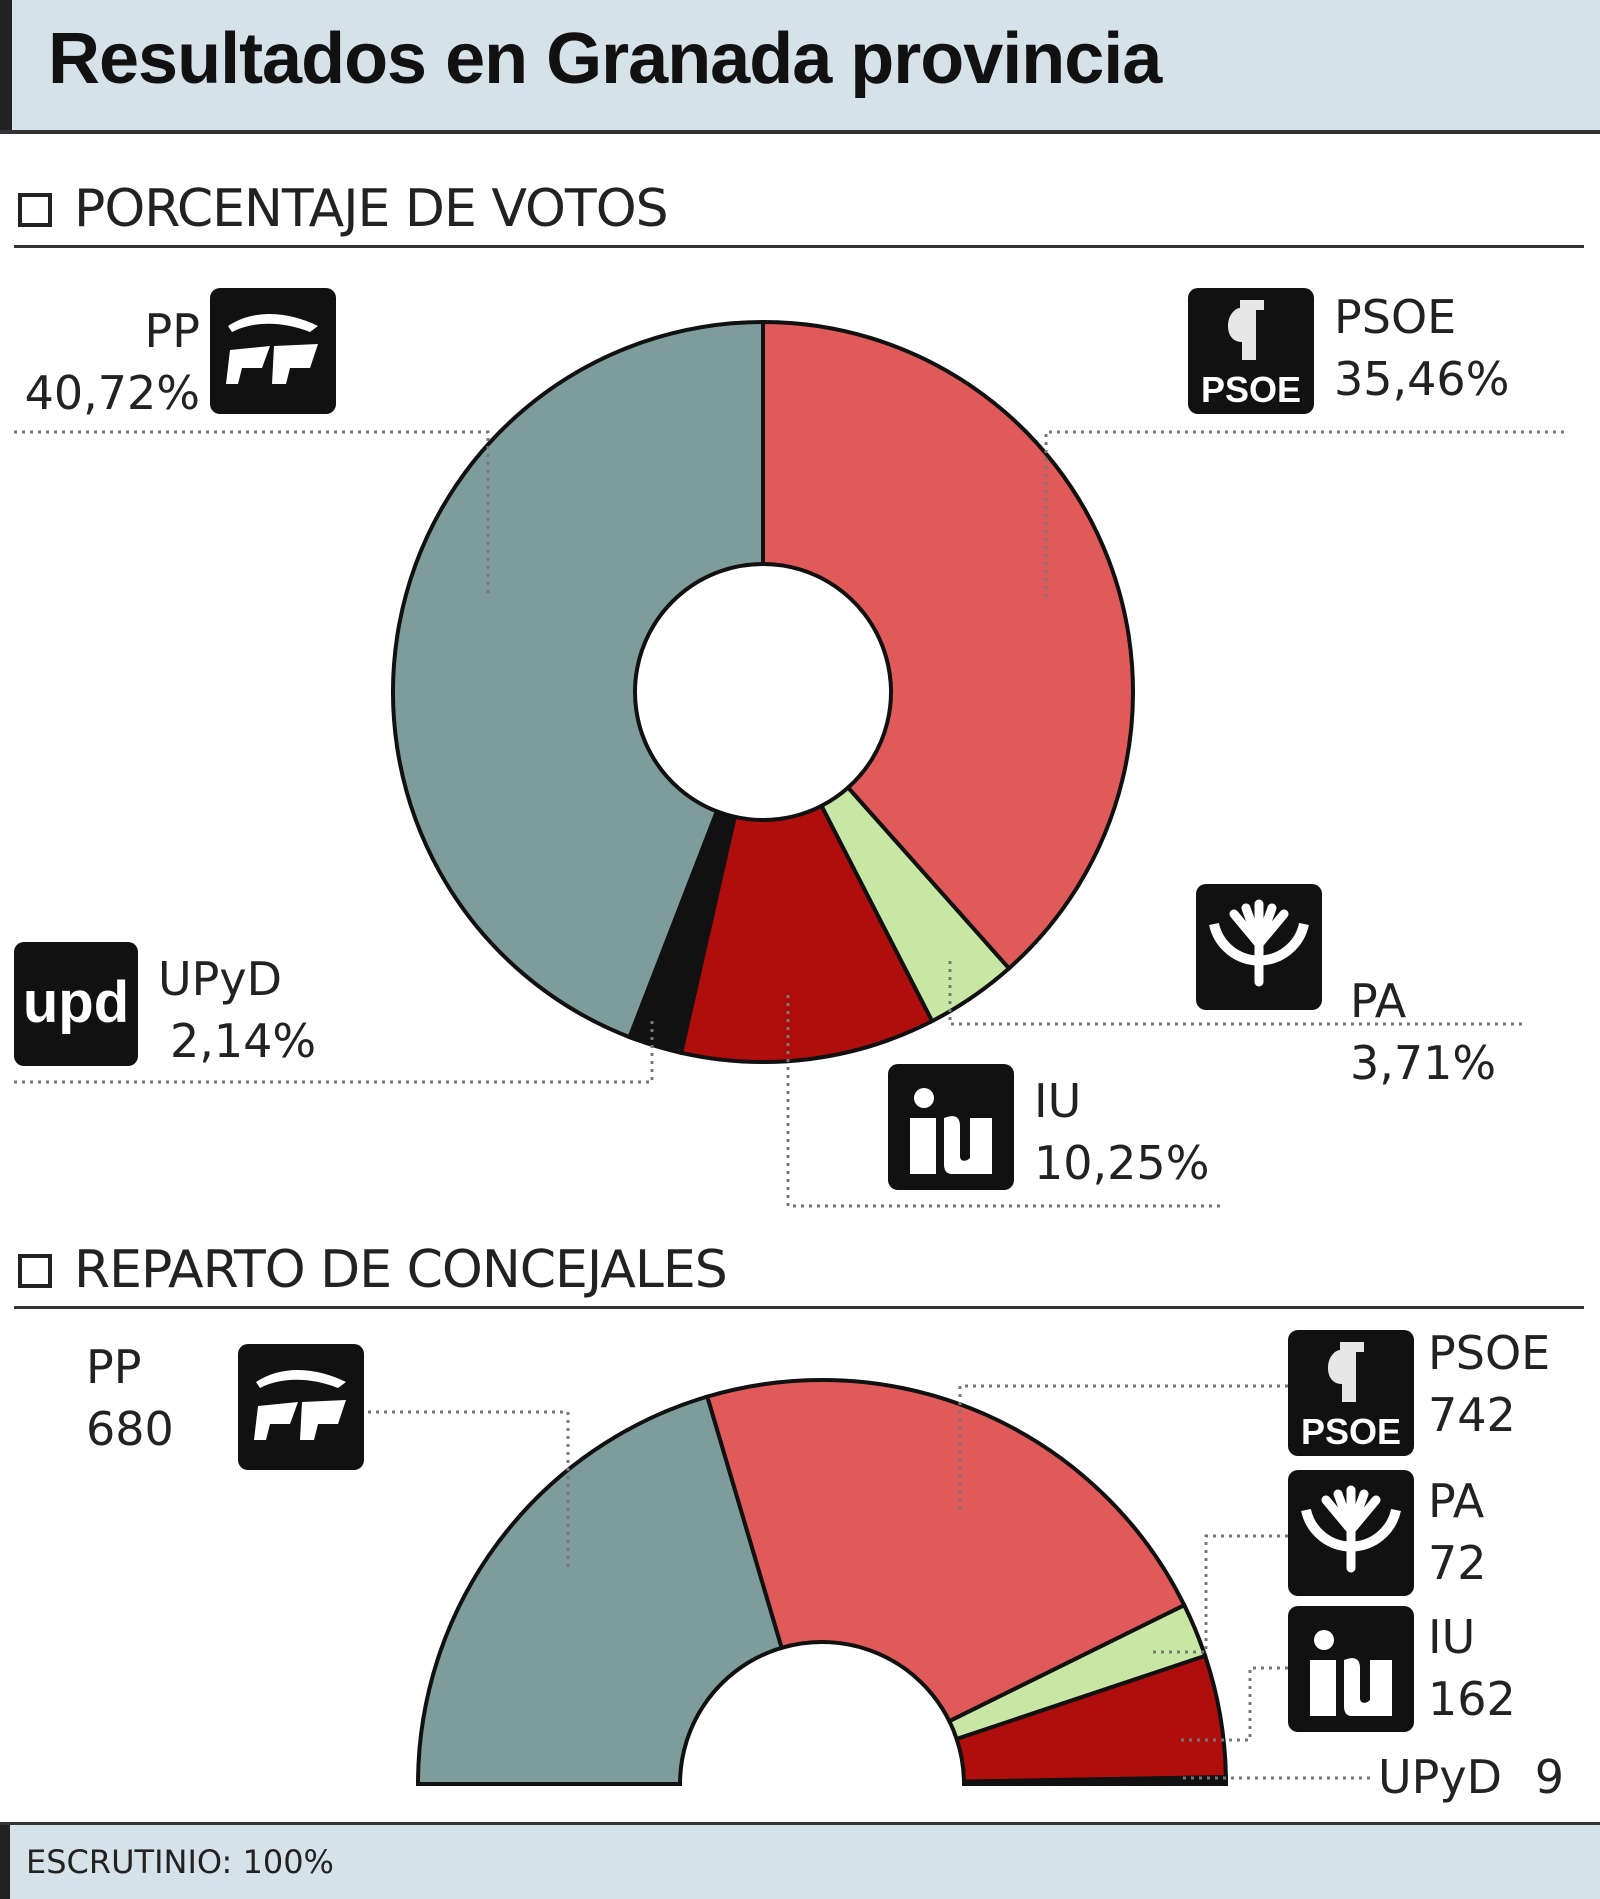 The height and width of the screenshot is (1899, 1600). I want to click on leader-seats-iu, so click(1234, 1704).